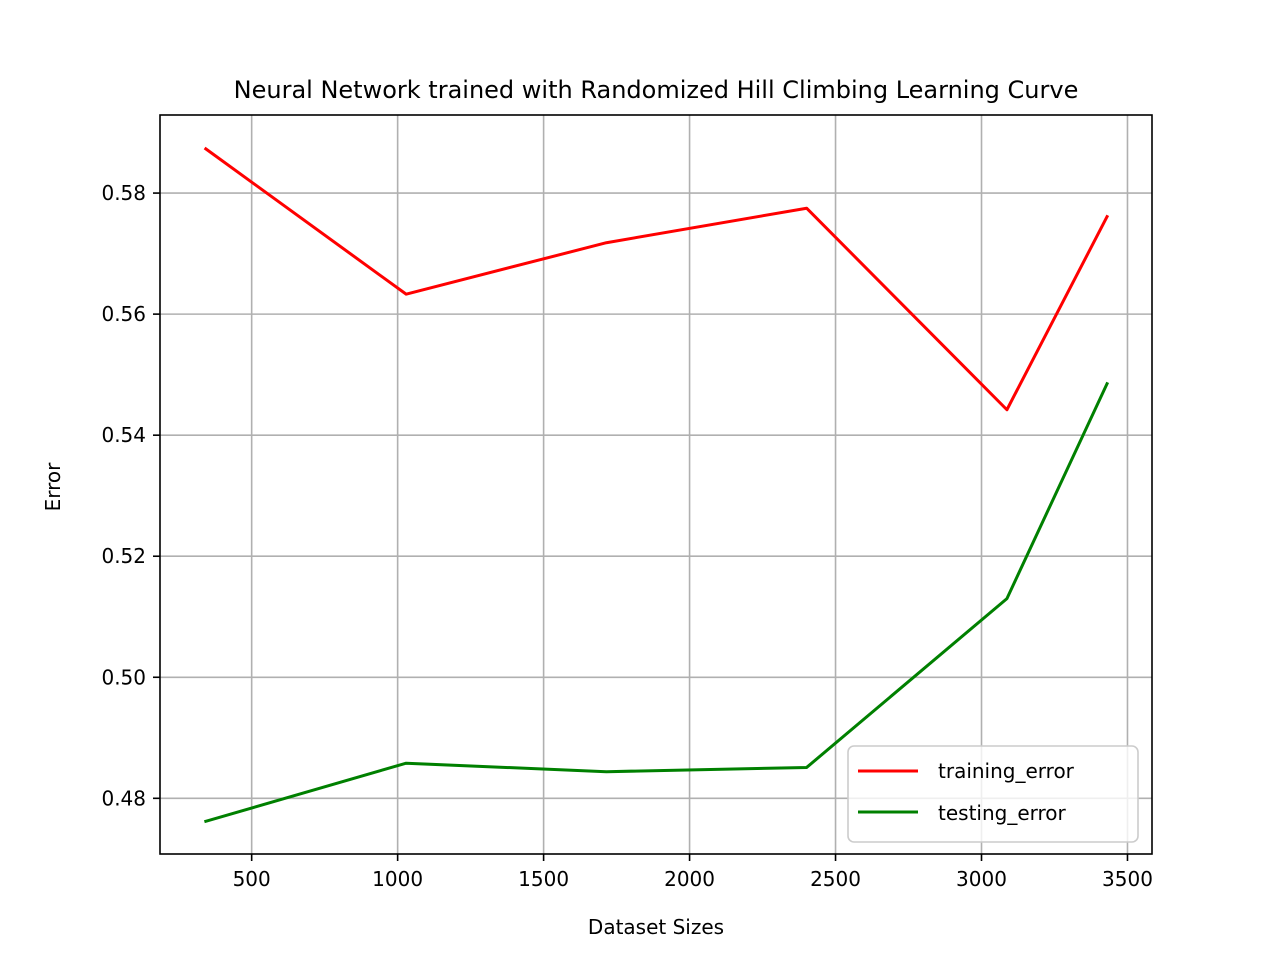 This screenshot has height=960, width=1280. What do you see at coordinates (123, 435) in the screenshot?
I see `y-tick-label: 0.54` at bounding box center [123, 435].